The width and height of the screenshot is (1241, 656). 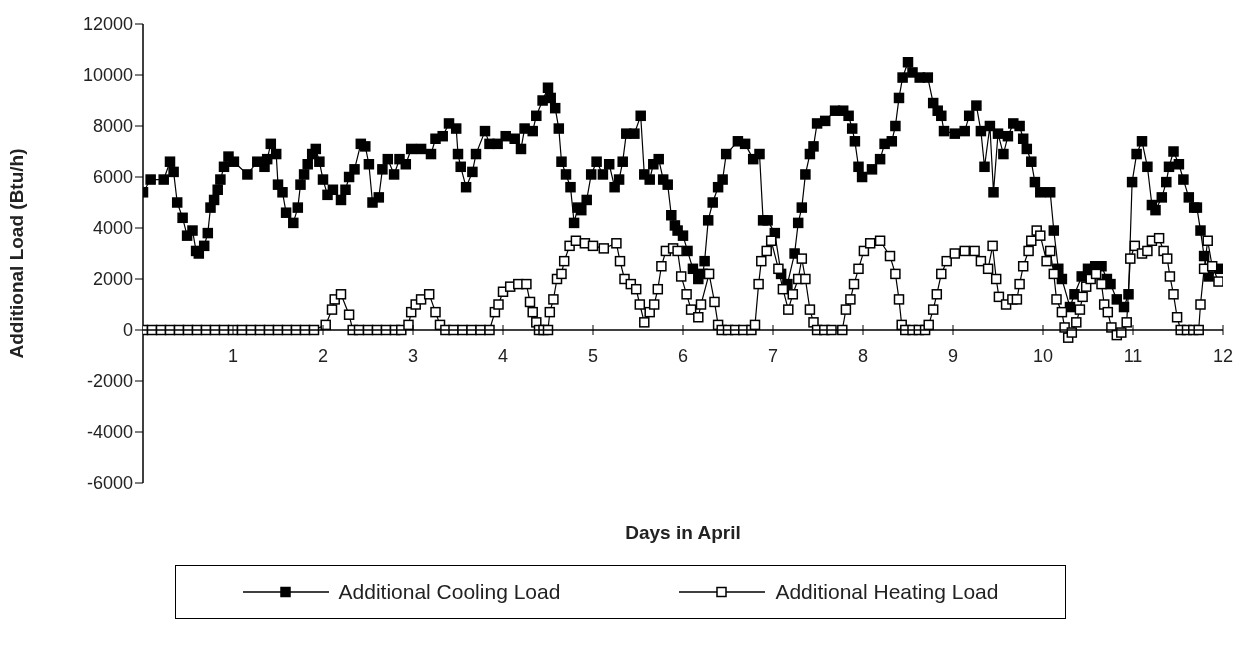 What do you see at coordinates (109, 432) in the screenshot?
I see `y-tick-label: -4000` at bounding box center [109, 432].